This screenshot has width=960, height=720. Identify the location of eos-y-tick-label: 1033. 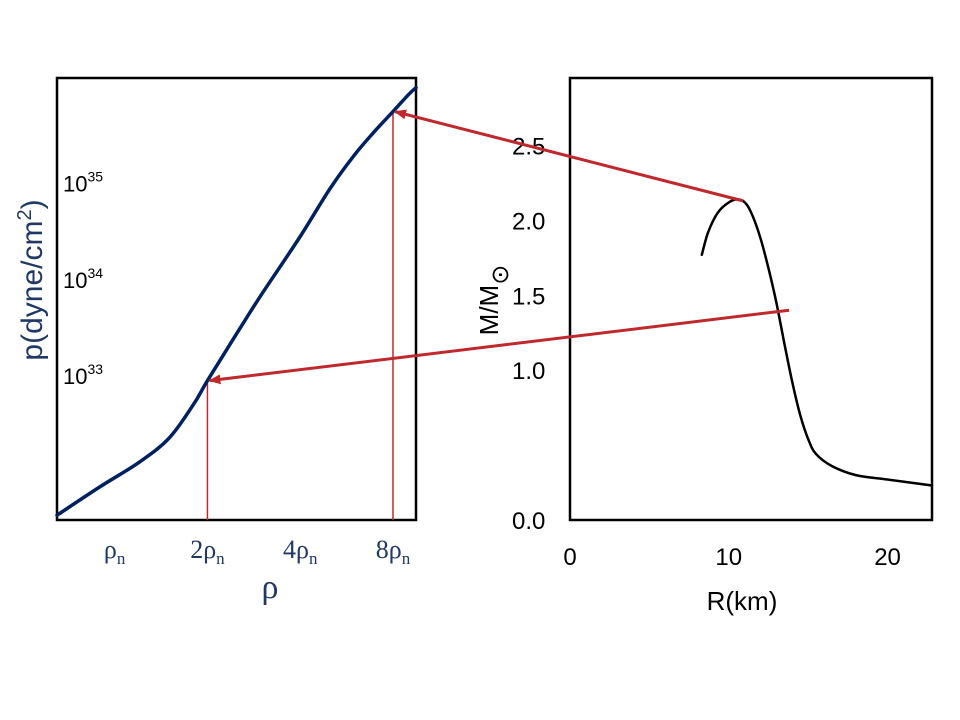
(83, 375).